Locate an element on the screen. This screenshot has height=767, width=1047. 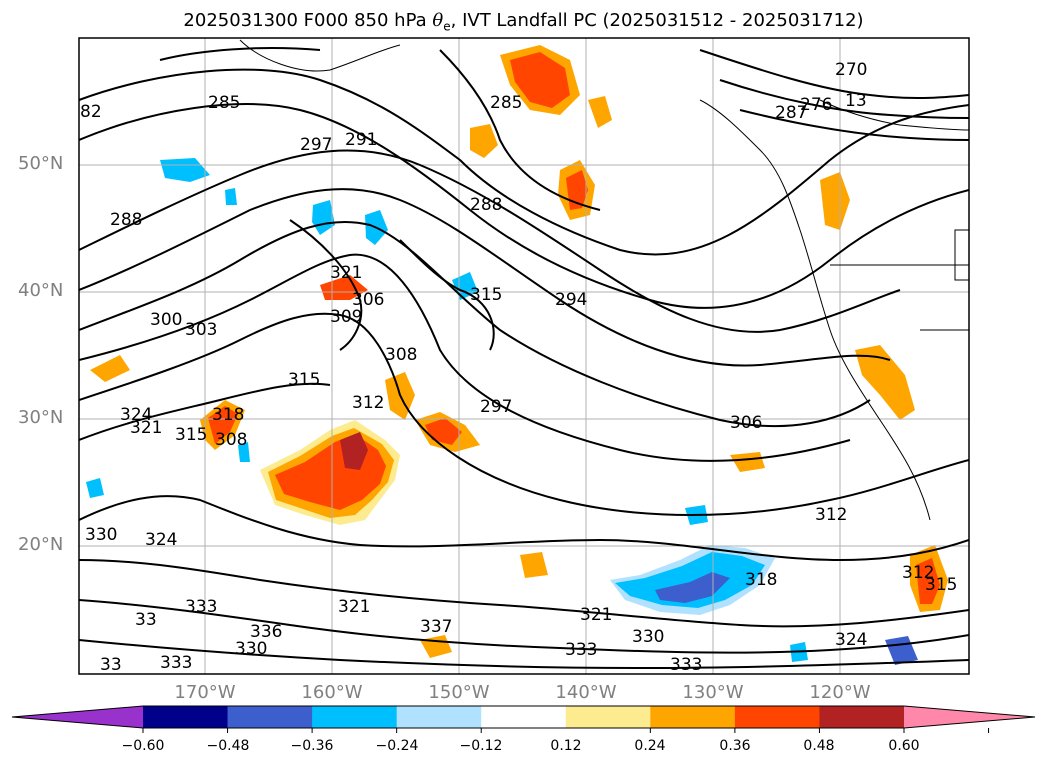
contour-label: 270 is located at coordinates (851, 70).